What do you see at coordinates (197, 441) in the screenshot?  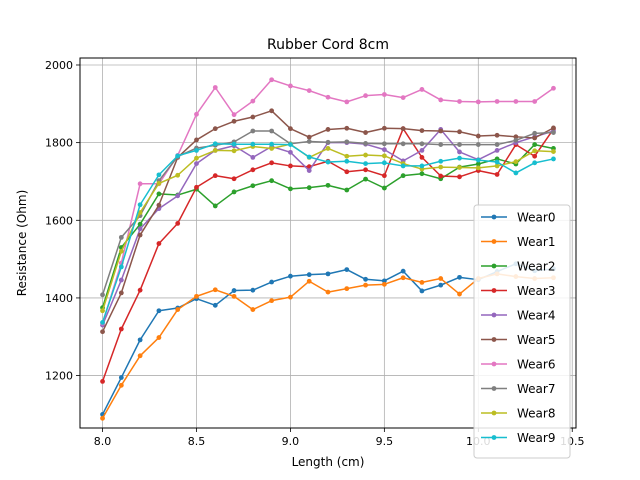 I see `x-tick-label: 8.5` at bounding box center [197, 441].